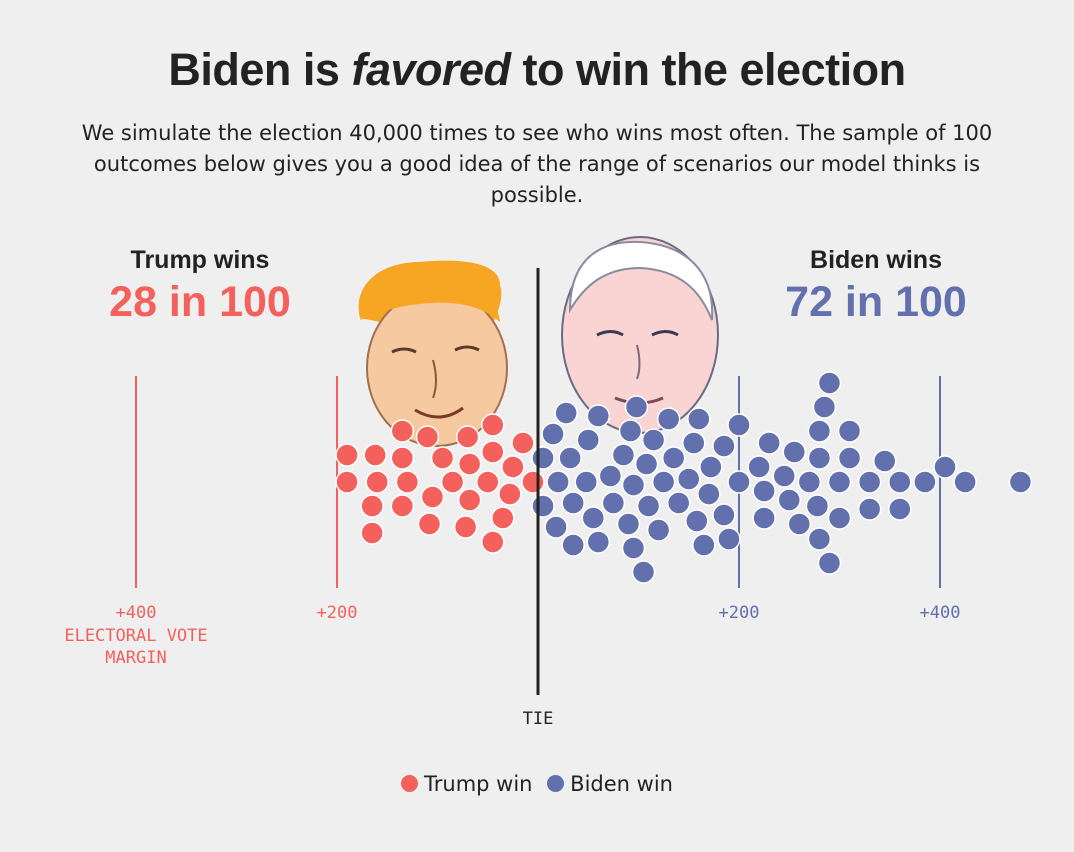  Describe the element at coordinates (621, 784) in the screenshot. I see `legend-biden-label: Biden win` at that location.